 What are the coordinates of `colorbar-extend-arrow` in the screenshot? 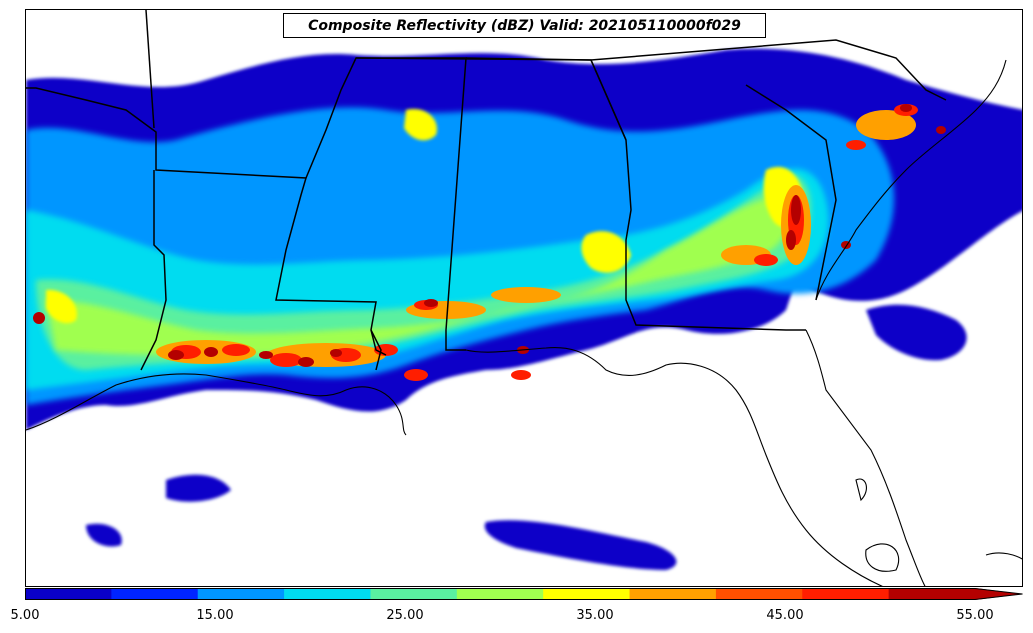 It's located at (999, 594).